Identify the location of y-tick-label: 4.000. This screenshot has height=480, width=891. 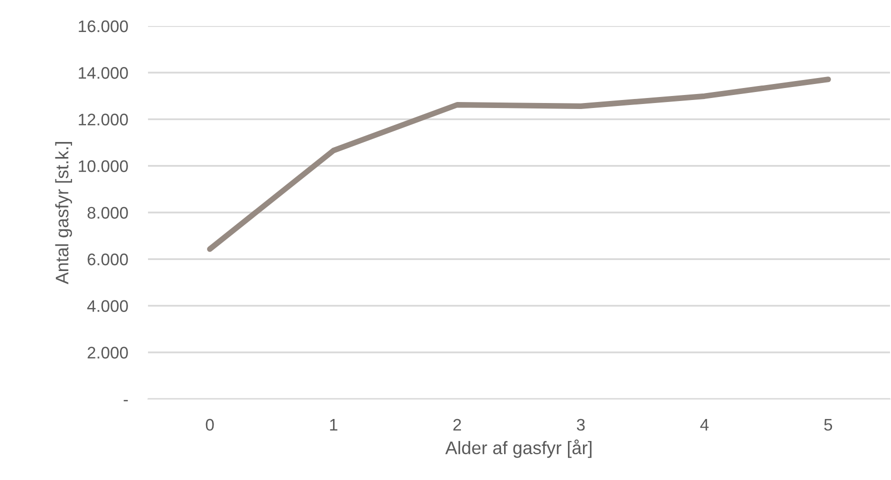
(107, 306).